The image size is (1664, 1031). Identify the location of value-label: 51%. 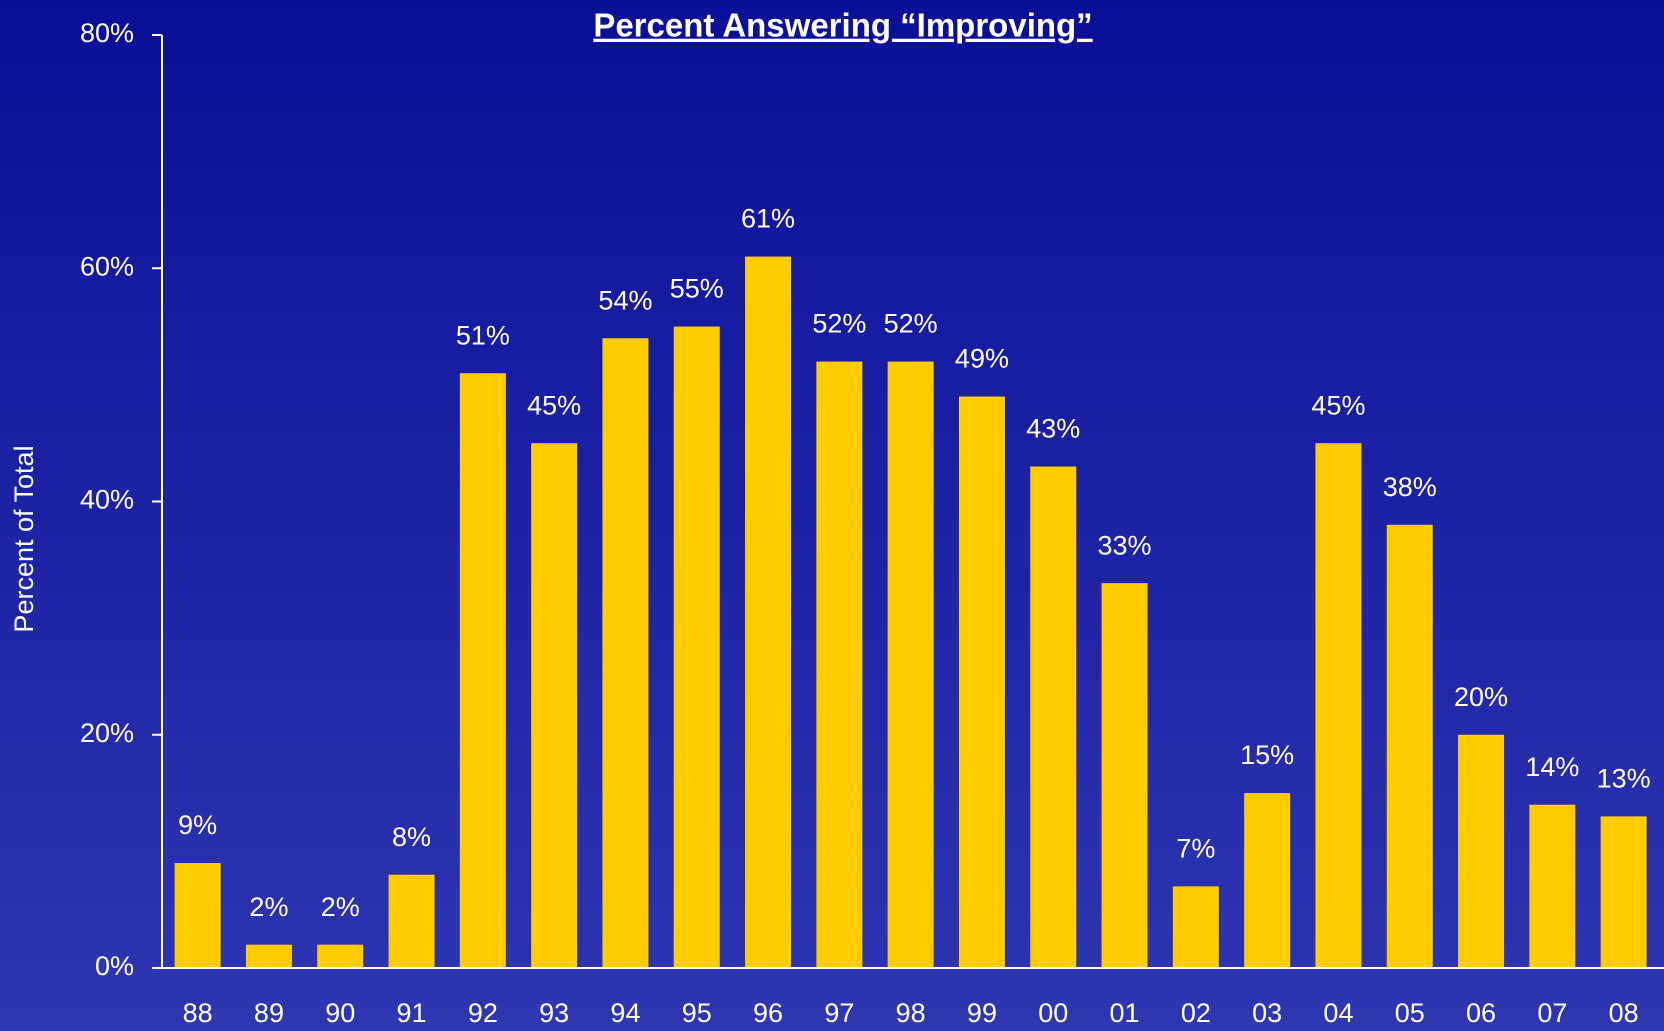
(483, 335).